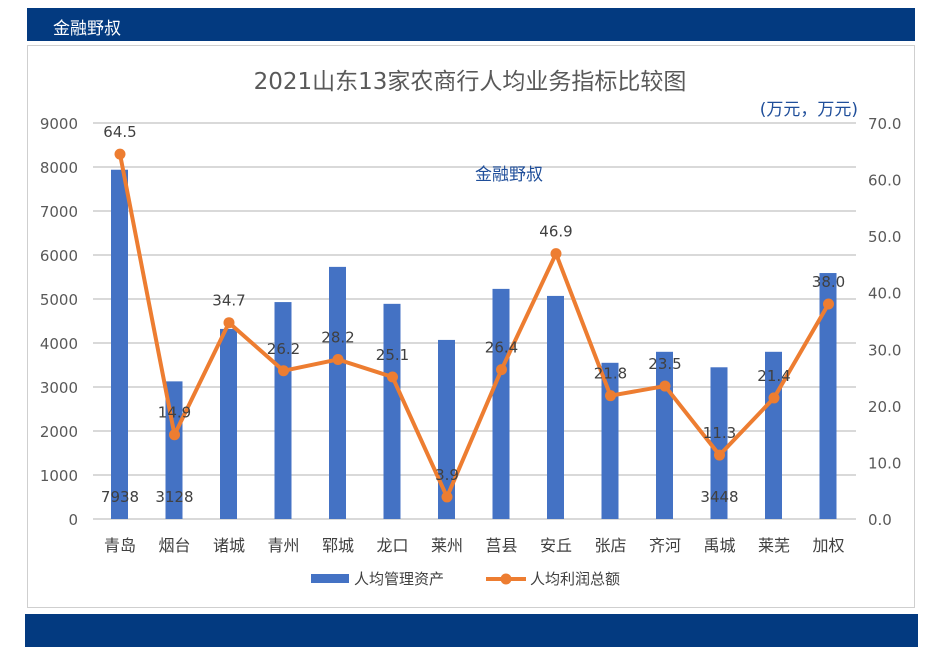 The height and width of the screenshot is (647, 948). I want to click on bar-诸城, so click(228, 423).